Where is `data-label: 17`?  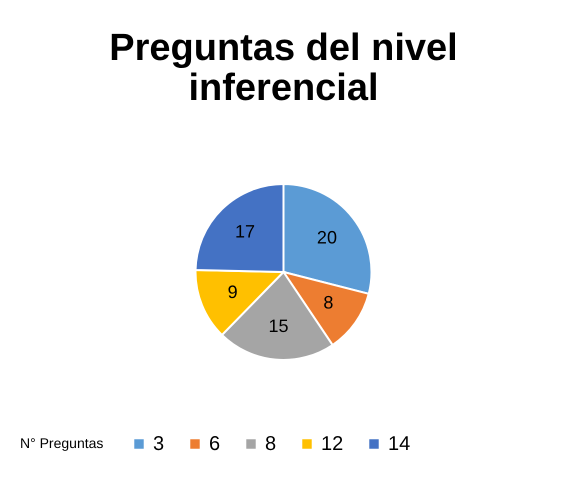 data-label: 17 is located at coordinates (245, 232).